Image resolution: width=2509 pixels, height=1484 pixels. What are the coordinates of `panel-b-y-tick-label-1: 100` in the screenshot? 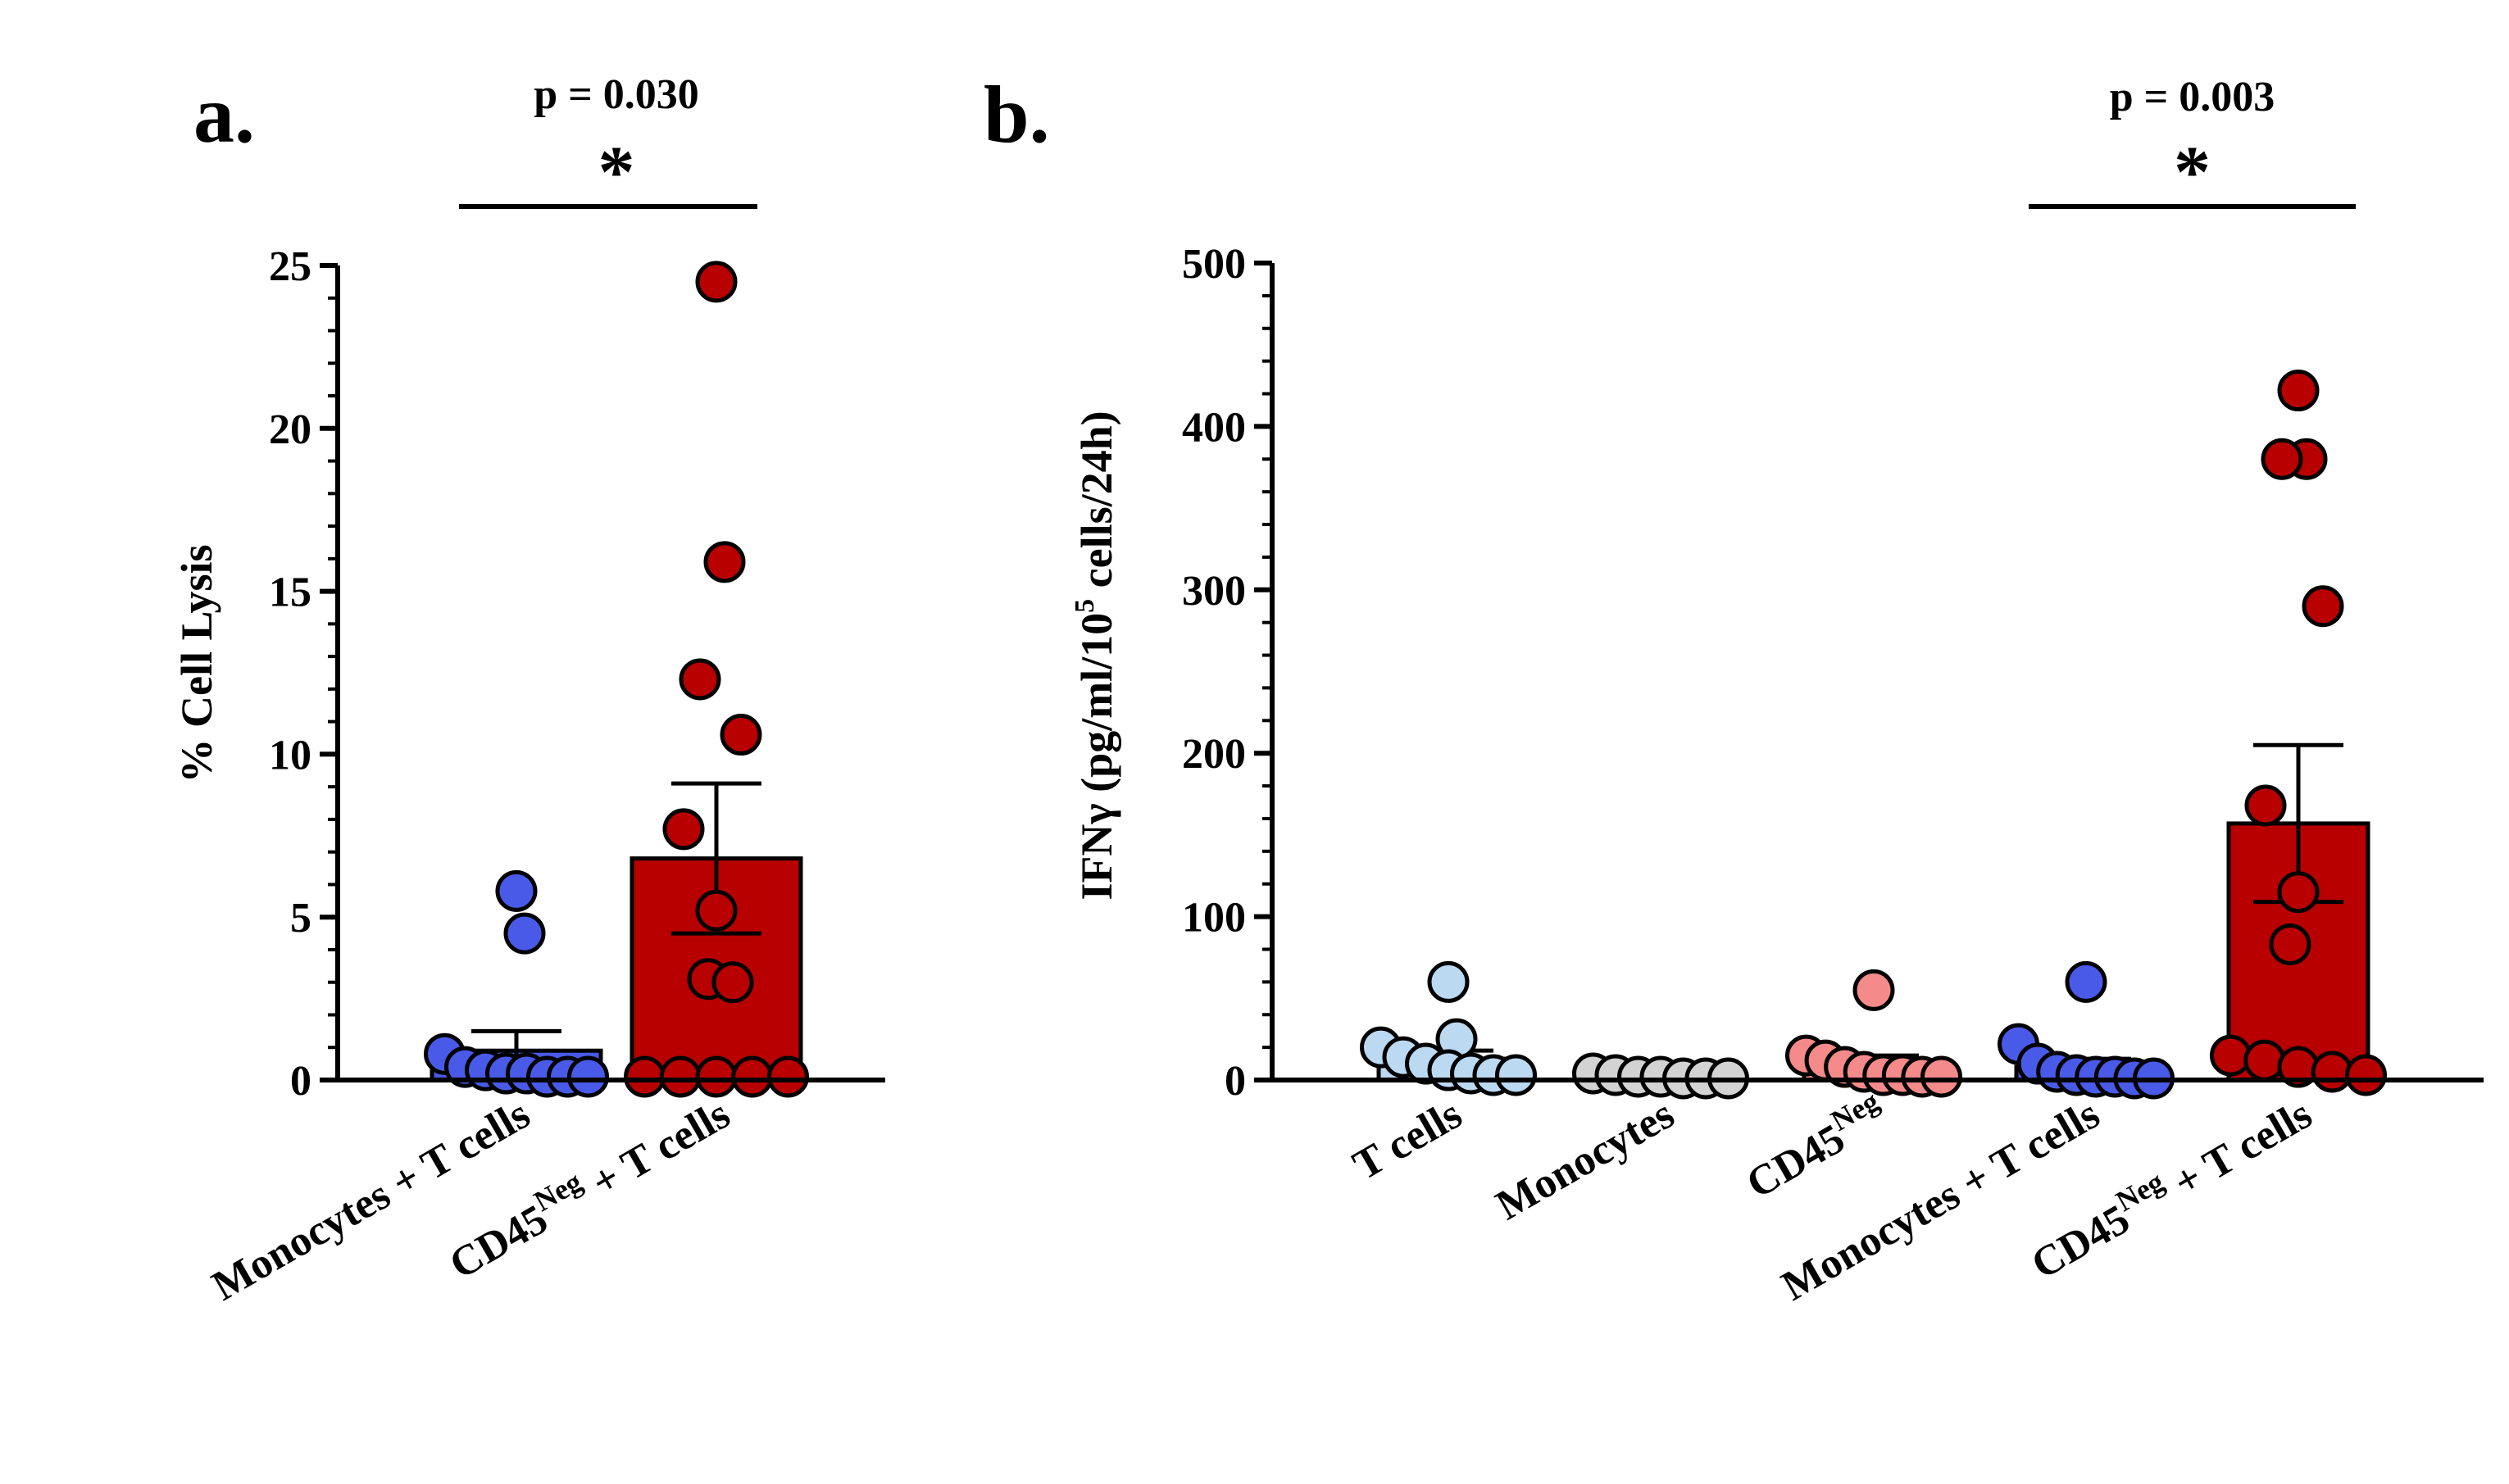 It's located at (1214, 918).